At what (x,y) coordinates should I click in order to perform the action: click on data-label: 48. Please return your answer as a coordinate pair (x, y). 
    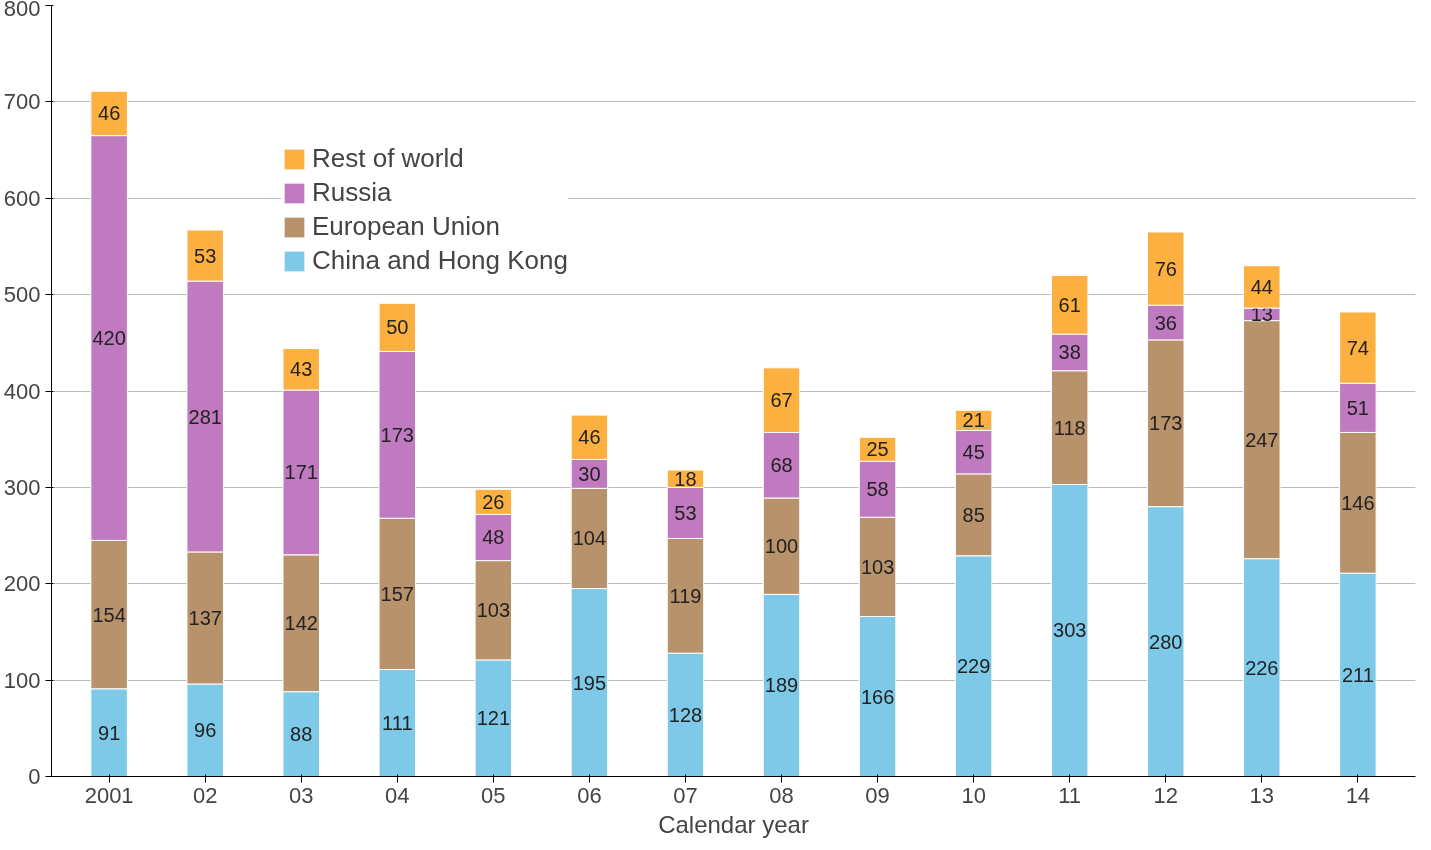
    Looking at the image, I should click on (493, 537).